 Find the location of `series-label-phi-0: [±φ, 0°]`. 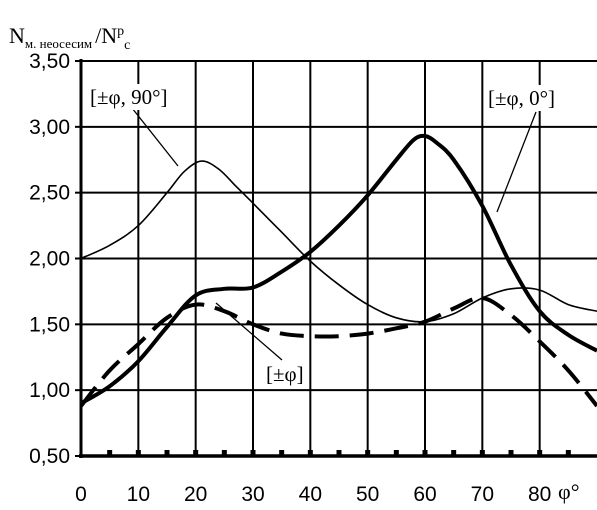

series-label-phi-0: [±φ, 0°] is located at coordinates (521, 98).